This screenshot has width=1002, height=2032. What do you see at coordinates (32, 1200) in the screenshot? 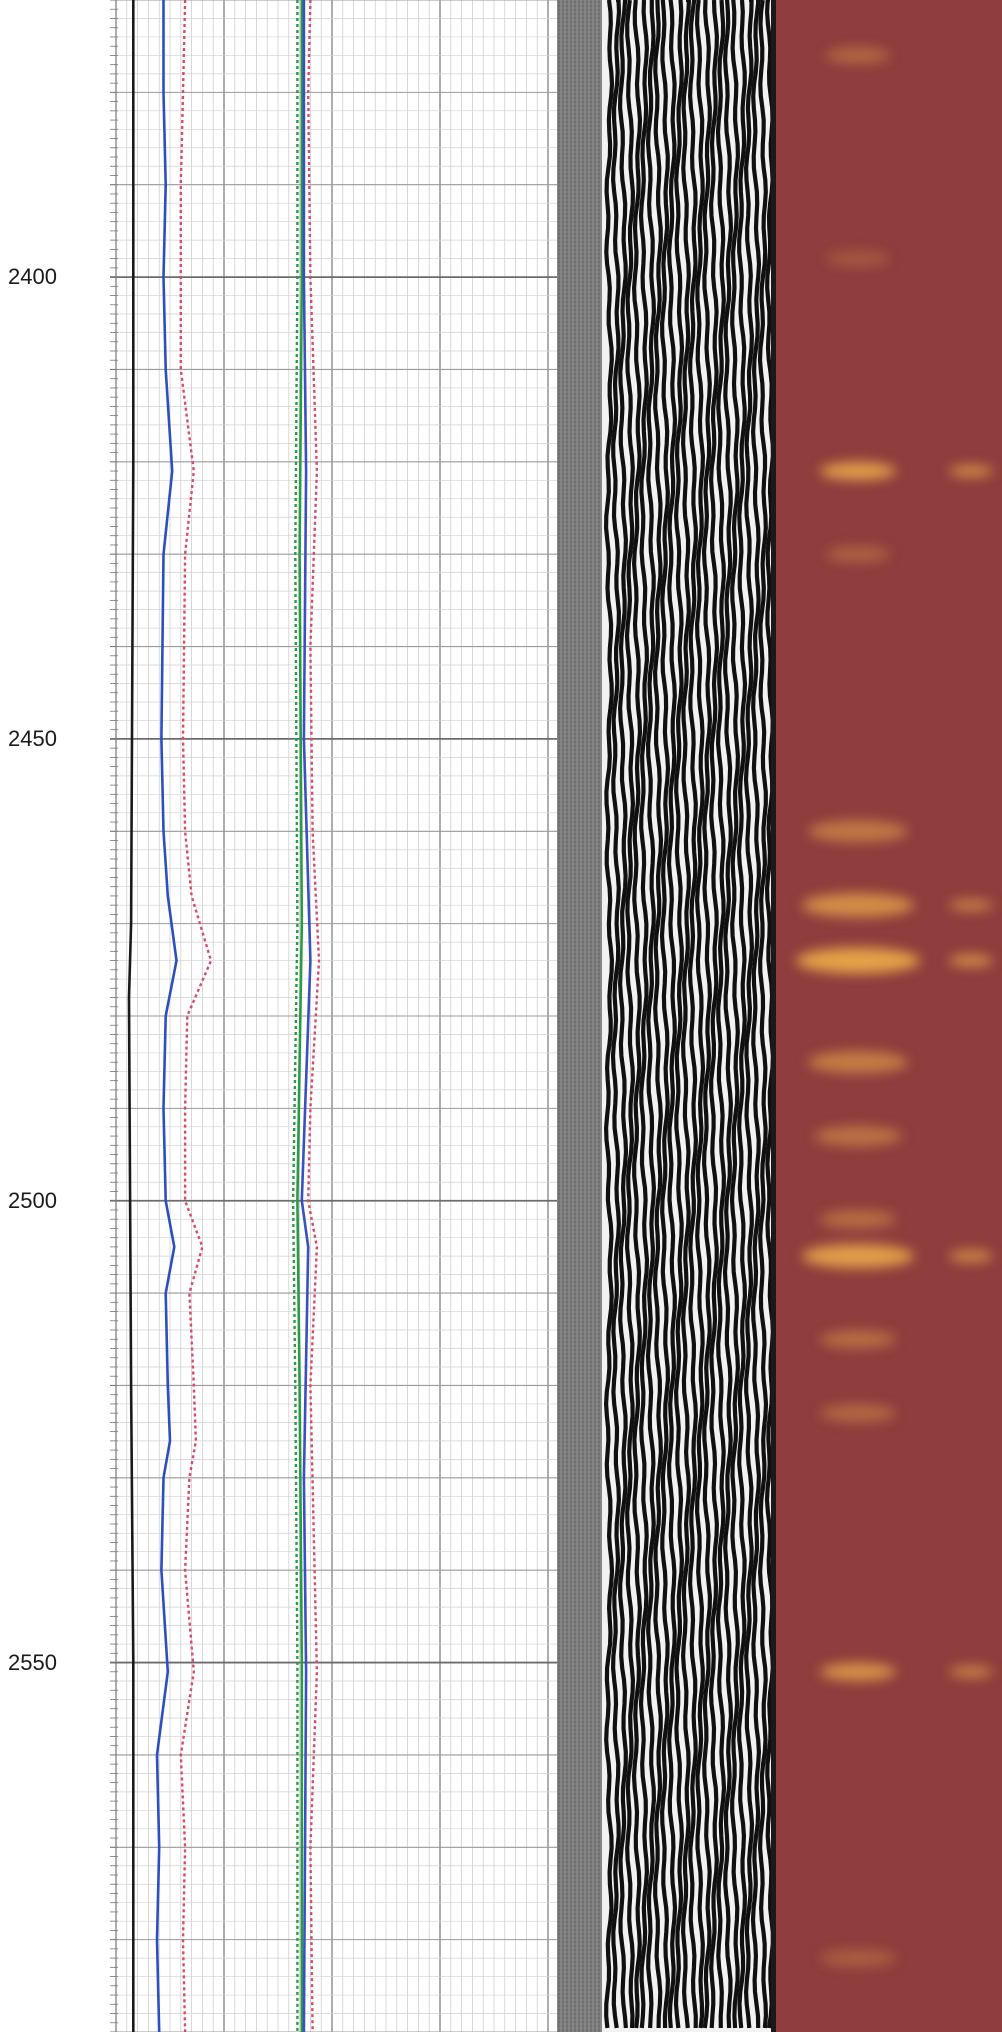
I see `depth-tick-label: 2500` at bounding box center [32, 1200].